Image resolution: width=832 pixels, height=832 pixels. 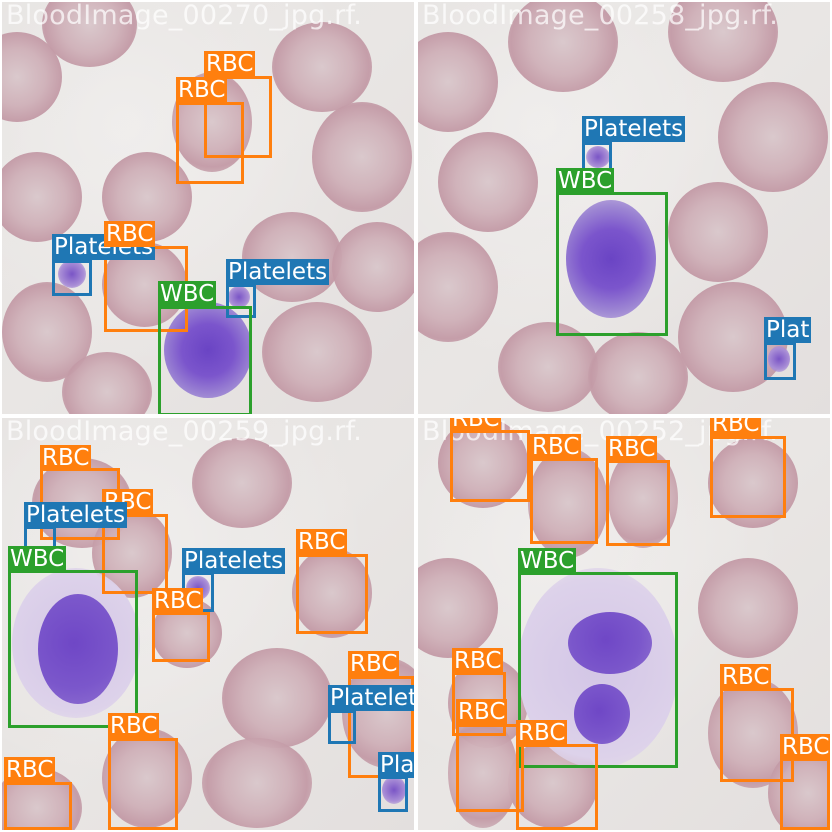 What do you see at coordinates (788, 330) in the screenshot?
I see `box-label-platelets: Plat` at bounding box center [788, 330].